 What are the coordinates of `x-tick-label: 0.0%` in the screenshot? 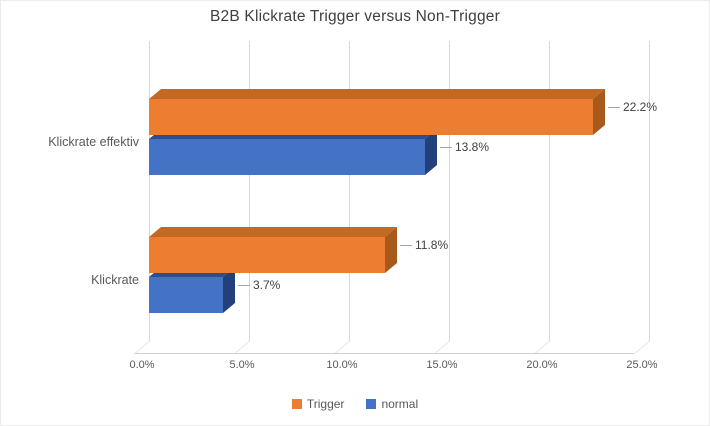 It's located at (142, 365).